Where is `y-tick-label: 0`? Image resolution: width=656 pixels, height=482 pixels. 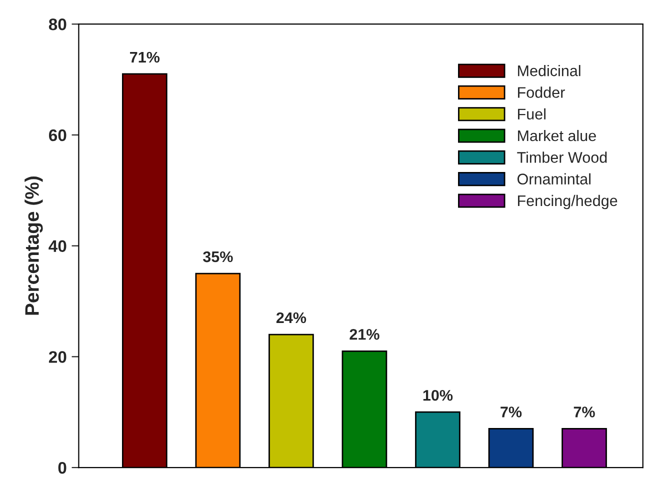 y-tick-label: 0 is located at coordinates (62, 468).